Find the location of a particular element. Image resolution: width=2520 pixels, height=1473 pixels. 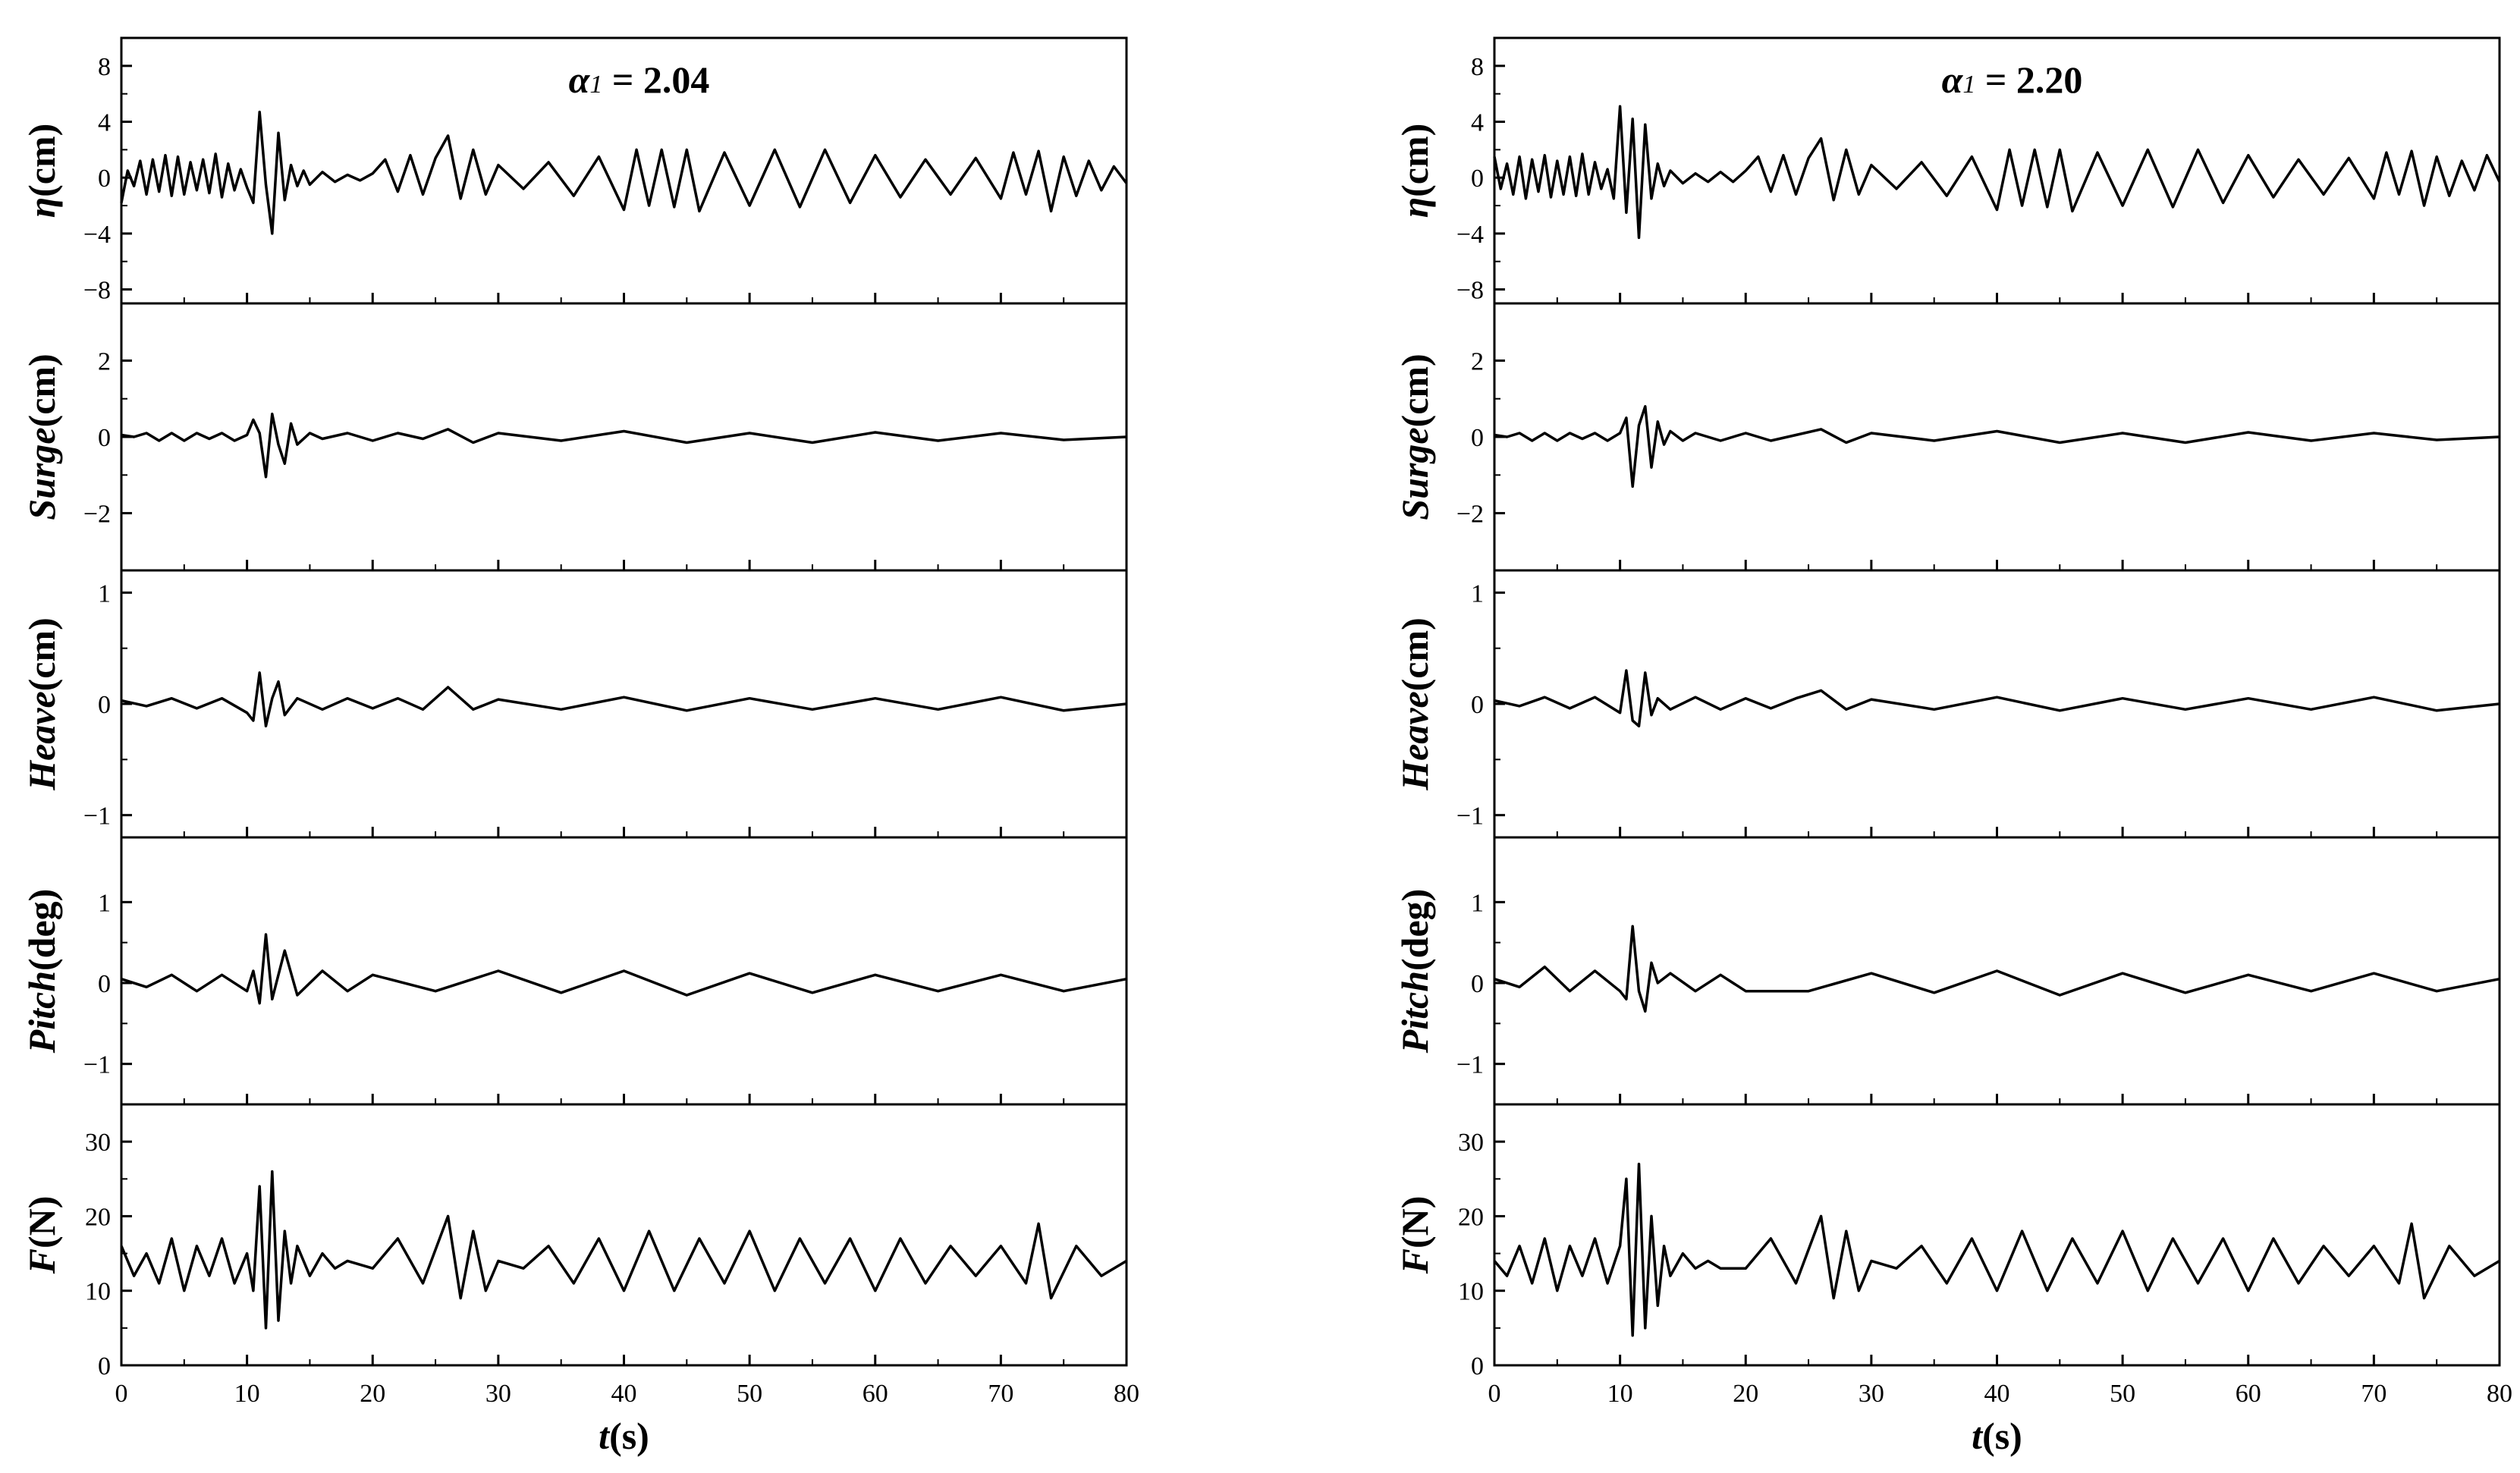

panel-title: α1 = 2.04 is located at coordinates (639, 79).